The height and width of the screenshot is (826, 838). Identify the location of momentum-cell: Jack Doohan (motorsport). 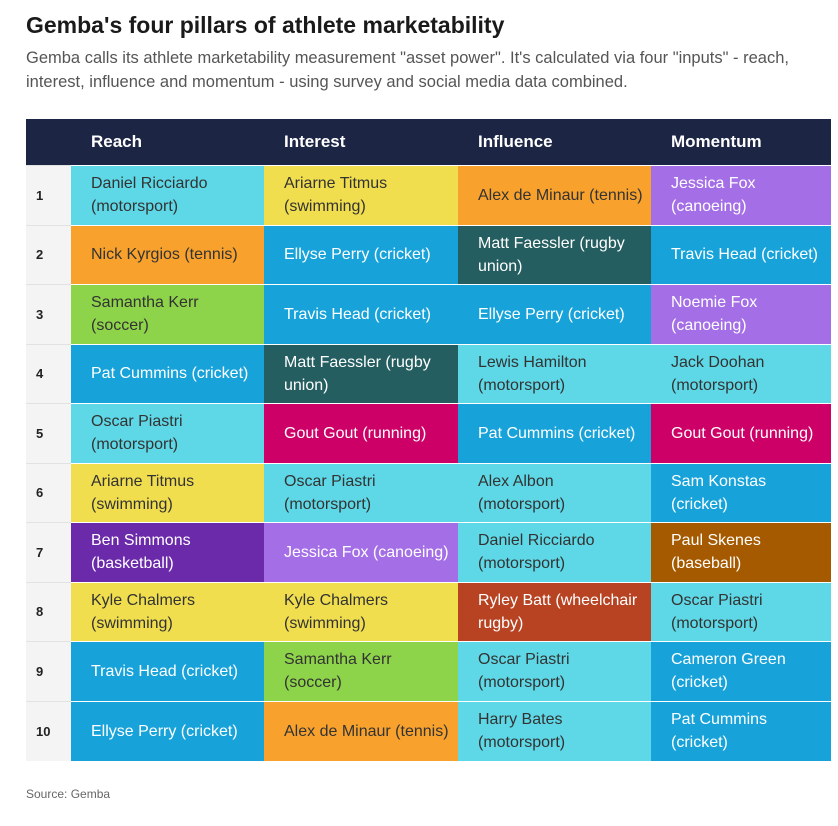
(741, 373).